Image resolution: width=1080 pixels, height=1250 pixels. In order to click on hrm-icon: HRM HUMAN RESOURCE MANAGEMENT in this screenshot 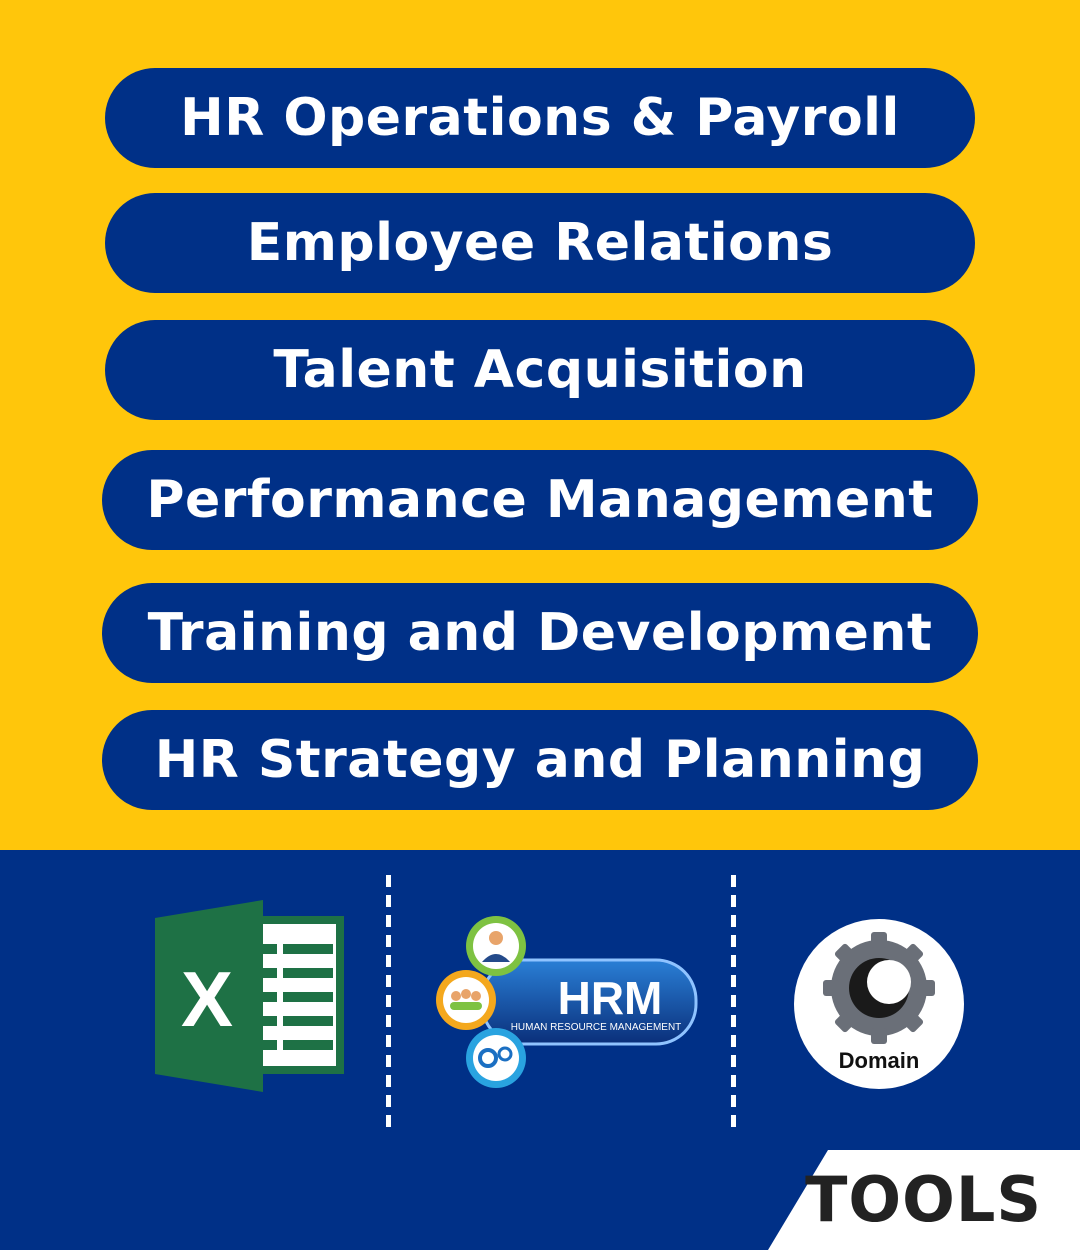, I will do `click(565, 1003)`.